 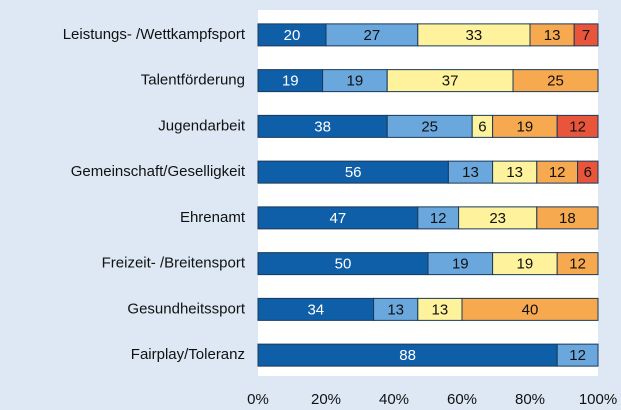 I want to click on data-label: 7, so click(x=586, y=35).